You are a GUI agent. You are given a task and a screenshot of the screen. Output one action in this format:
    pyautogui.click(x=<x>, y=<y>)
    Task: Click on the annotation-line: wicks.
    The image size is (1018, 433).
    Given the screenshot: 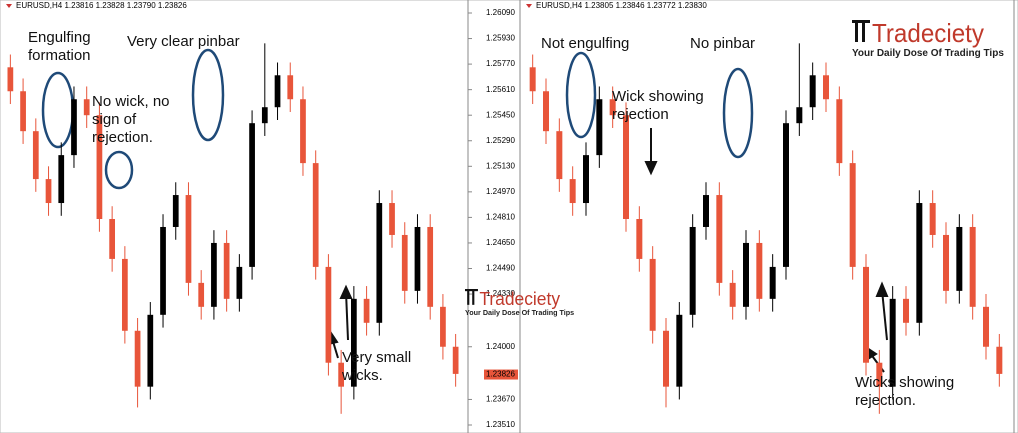 What is the action you would take?
    pyautogui.click(x=362, y=375)
    